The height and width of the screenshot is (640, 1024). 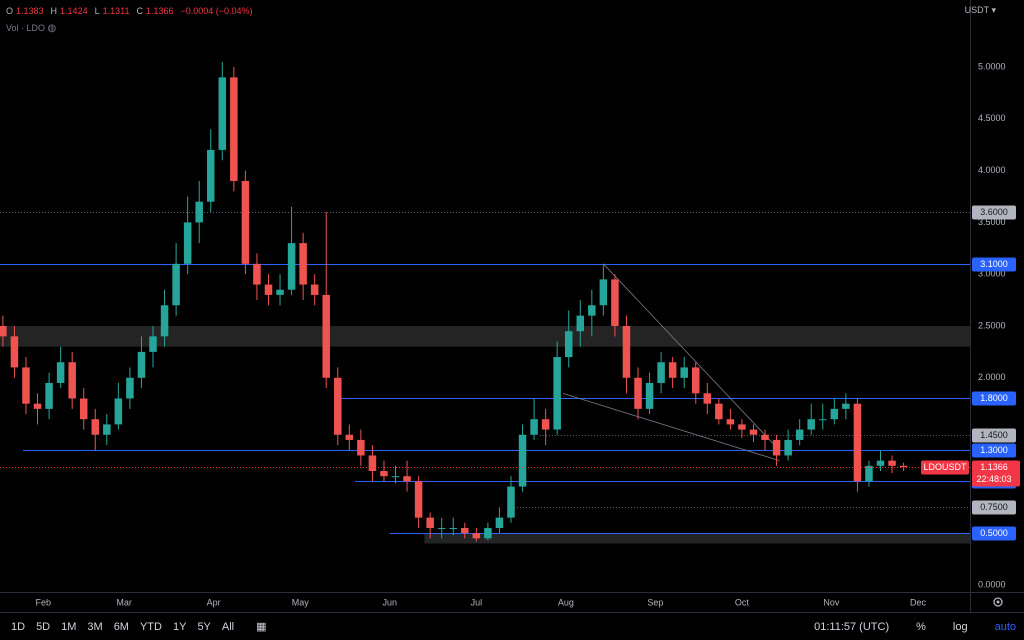 I want to click on price-label: 1.1366, so click(x=994, y=467).